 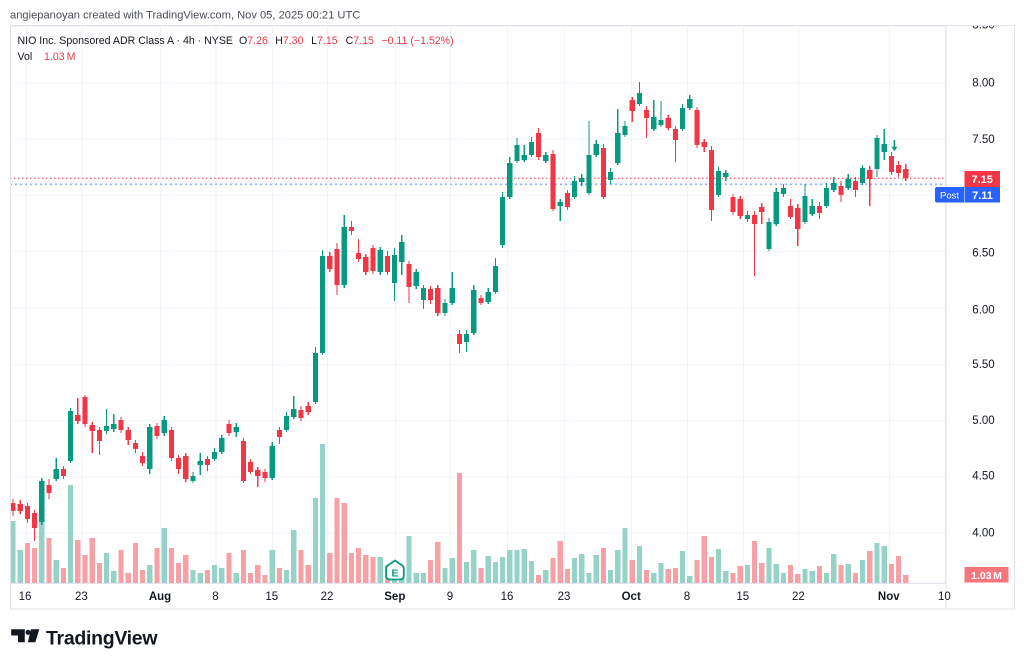 I want to click on svg-text: Oct, so click(x=631, y=597).